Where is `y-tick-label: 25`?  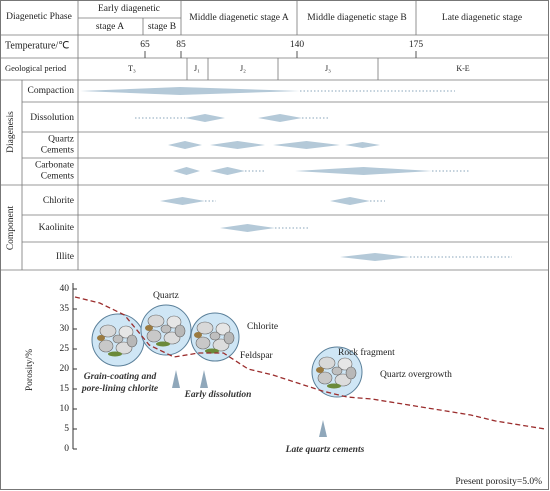
y-tick-label: 25 is located at coordinates (65, 349).